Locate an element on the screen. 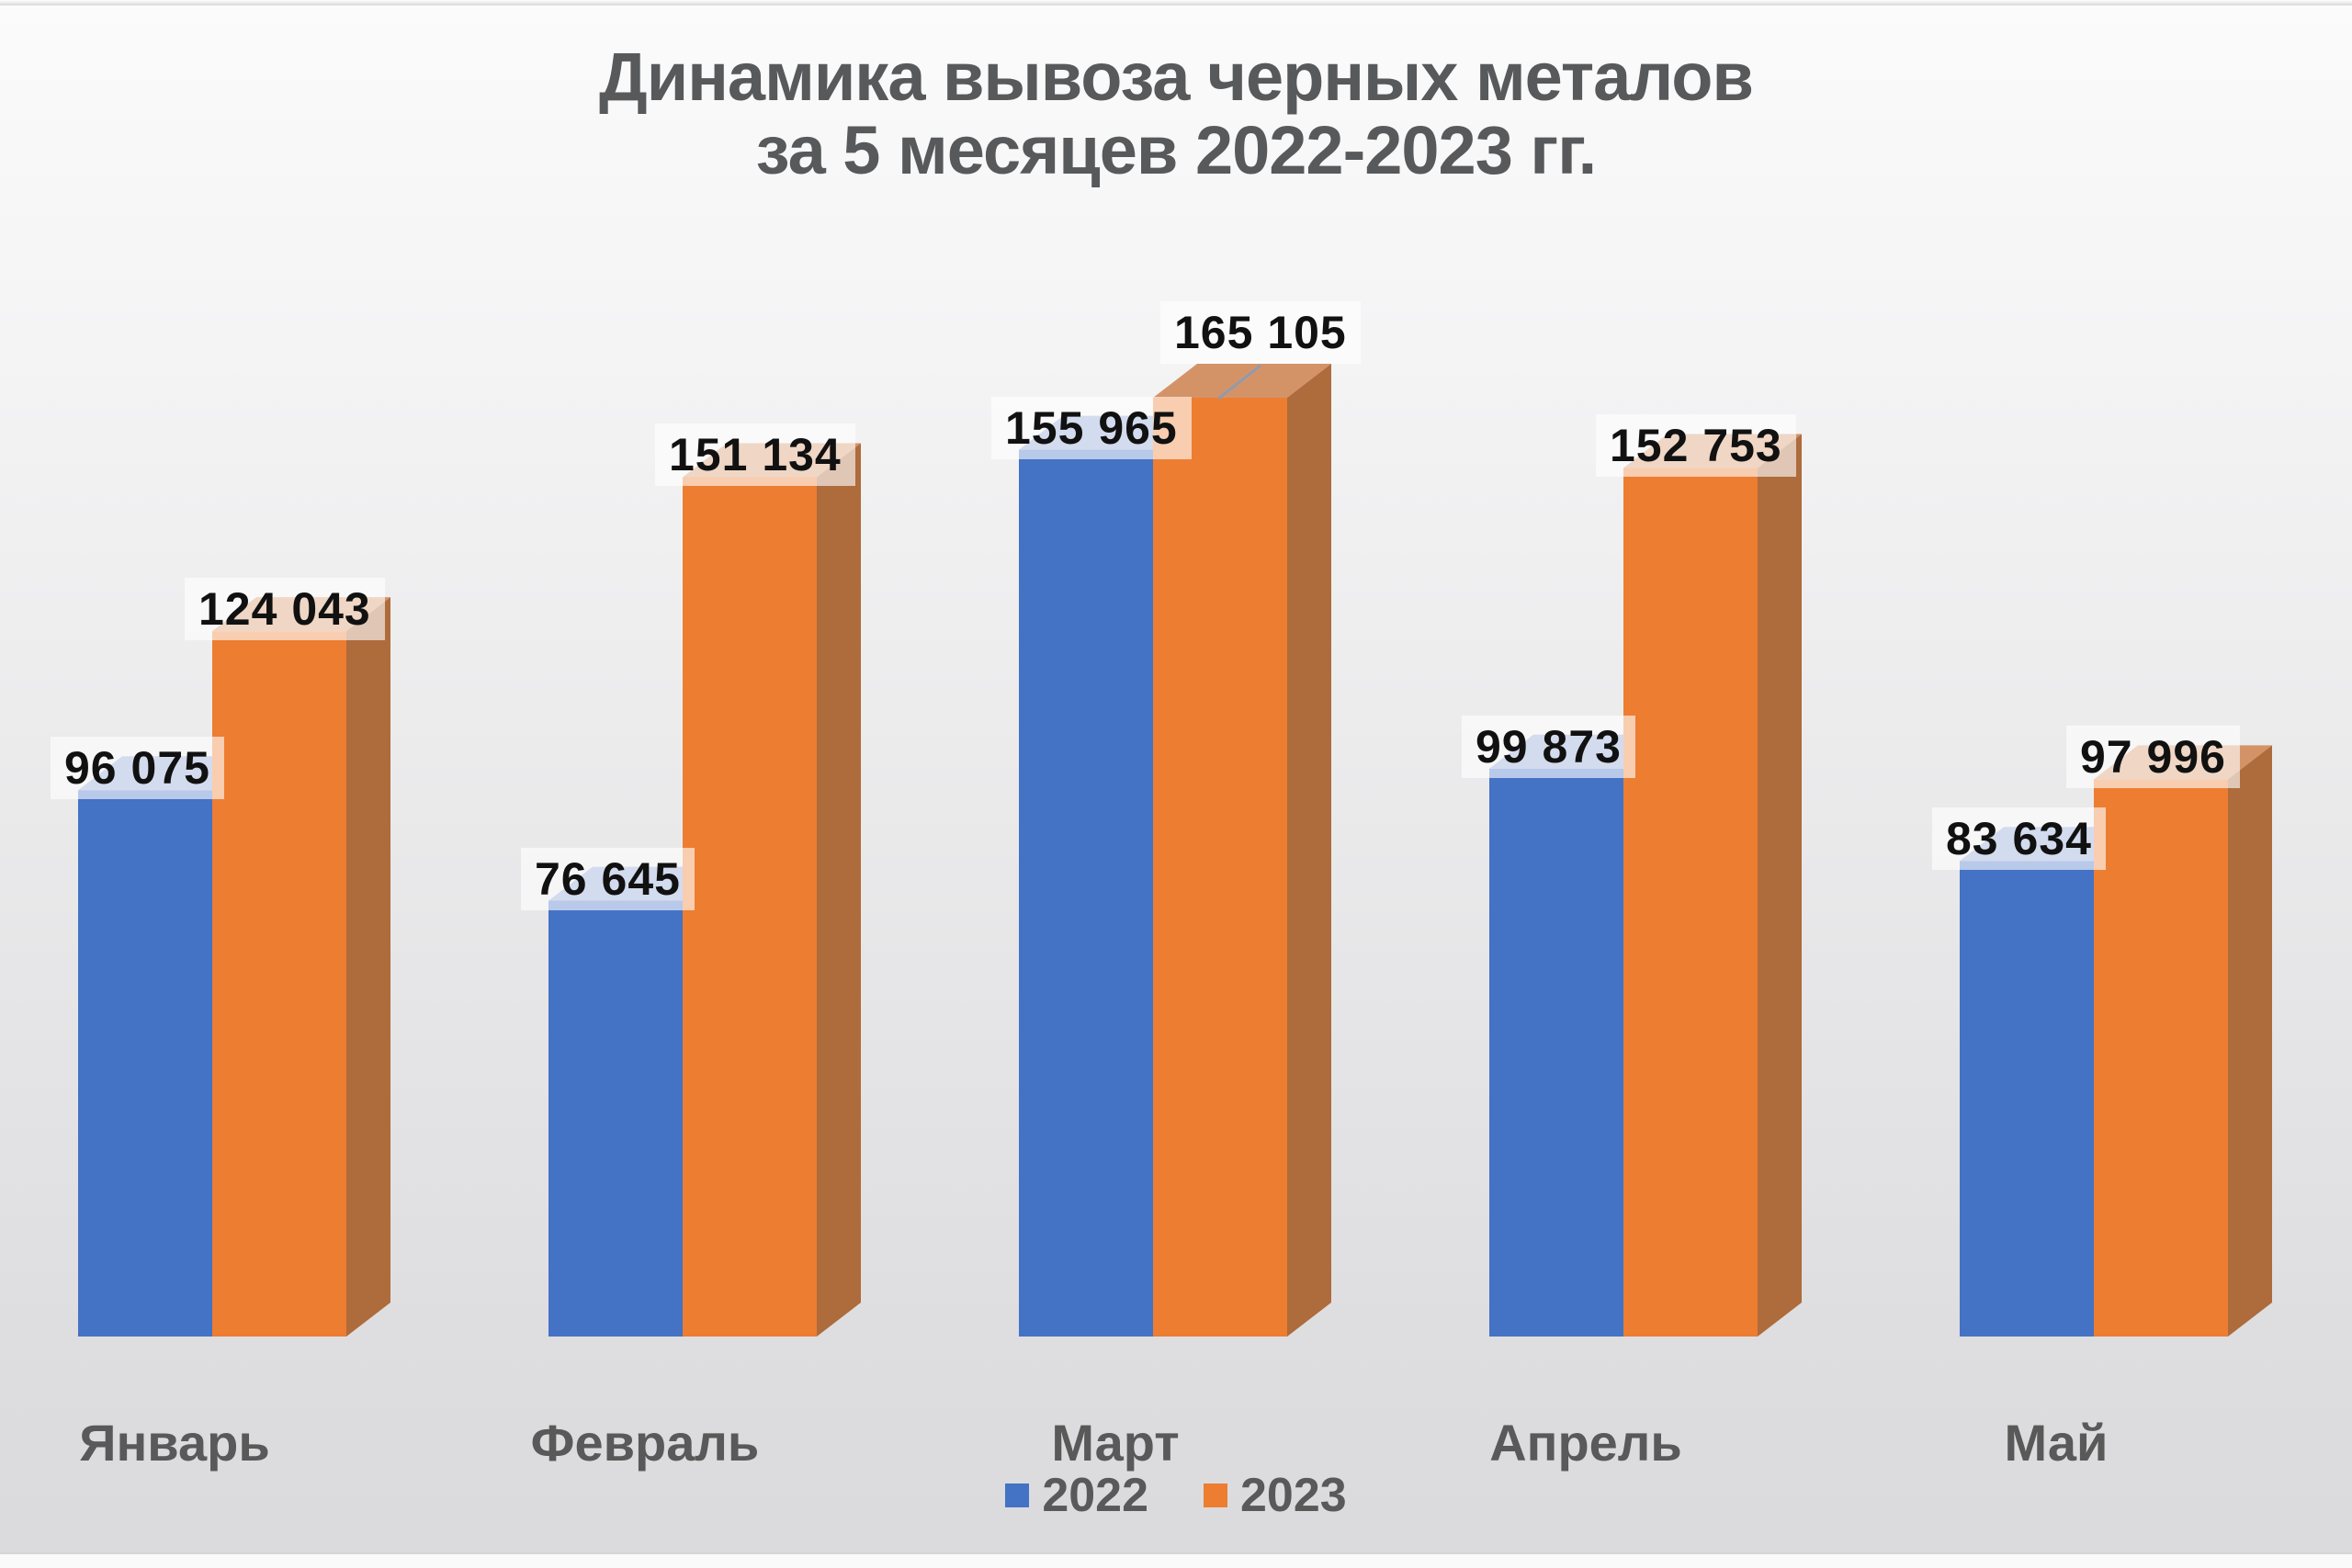  legend-label-2022: 2022 is located at coordinates (1095, 1496).